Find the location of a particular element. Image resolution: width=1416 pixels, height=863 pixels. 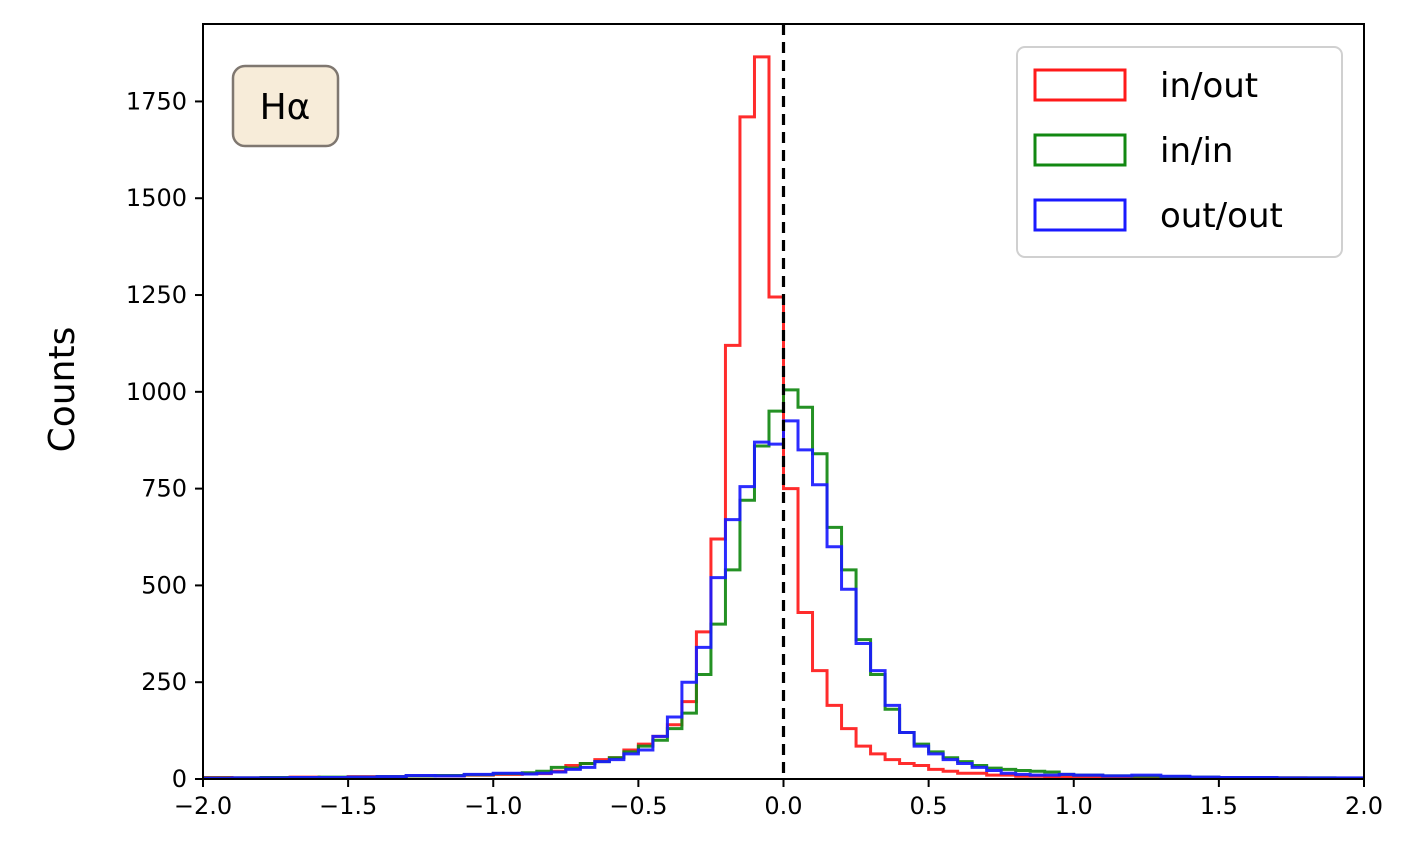

x-tick-label: −0.5 is located at coordinates (638, 806).